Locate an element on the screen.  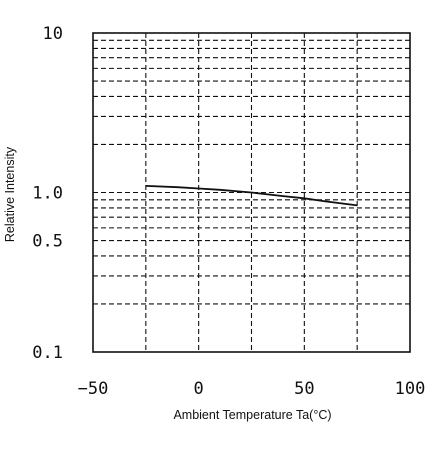
y-tick-label: 0.1 is located at coordinates (47, 353).